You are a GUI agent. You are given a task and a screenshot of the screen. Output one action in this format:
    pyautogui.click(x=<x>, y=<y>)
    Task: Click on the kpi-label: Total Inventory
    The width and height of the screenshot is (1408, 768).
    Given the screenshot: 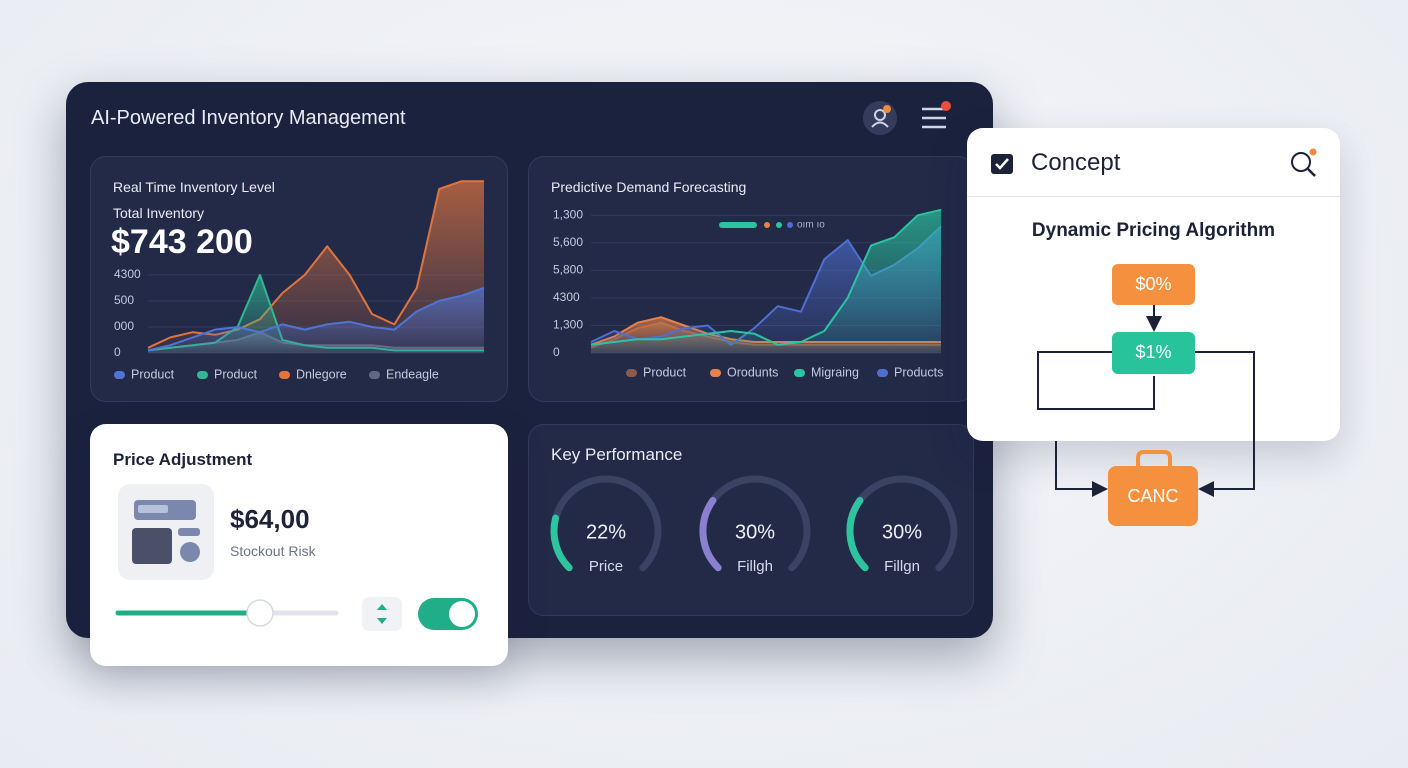 What is the action you would take?
    pyautogui.click(x=159, y=213)
    